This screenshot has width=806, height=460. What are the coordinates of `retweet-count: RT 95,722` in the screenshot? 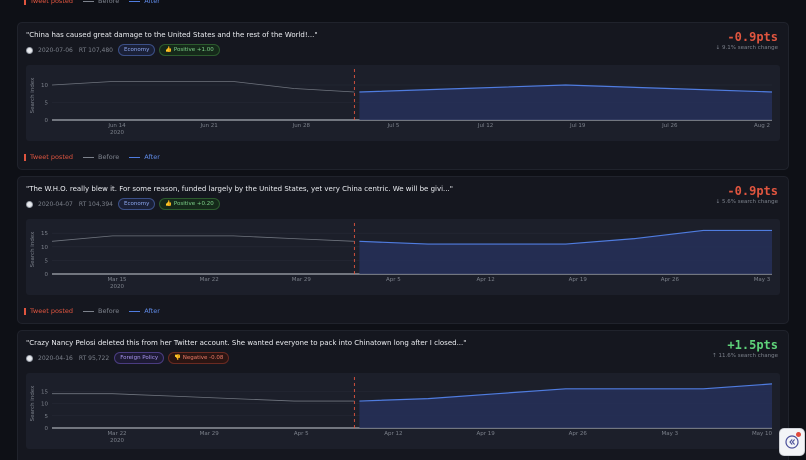 It's located at (94, 358).